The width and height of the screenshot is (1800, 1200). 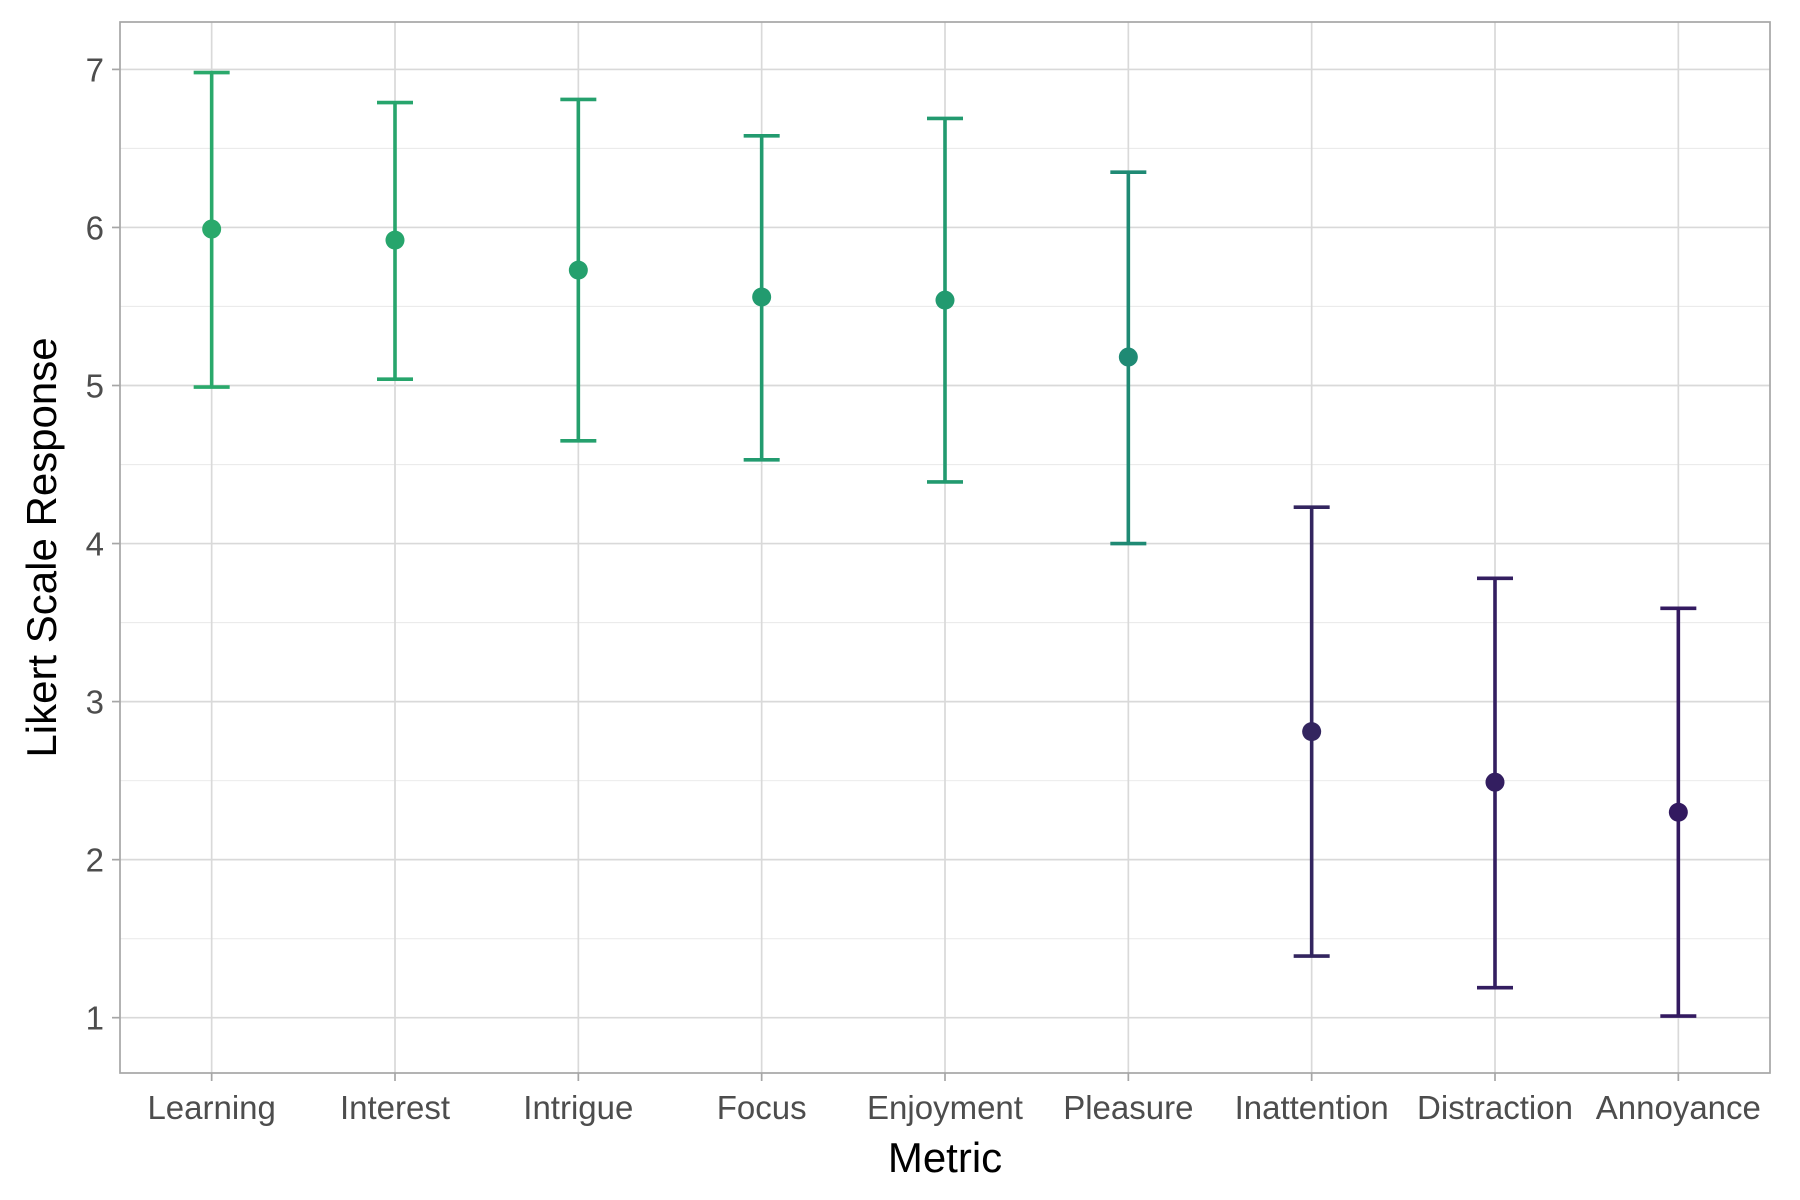 What do you see at coordinates (95, 544) in the screenshot?
I see `y-tick-label: 4` at bounding box center [95, 544].